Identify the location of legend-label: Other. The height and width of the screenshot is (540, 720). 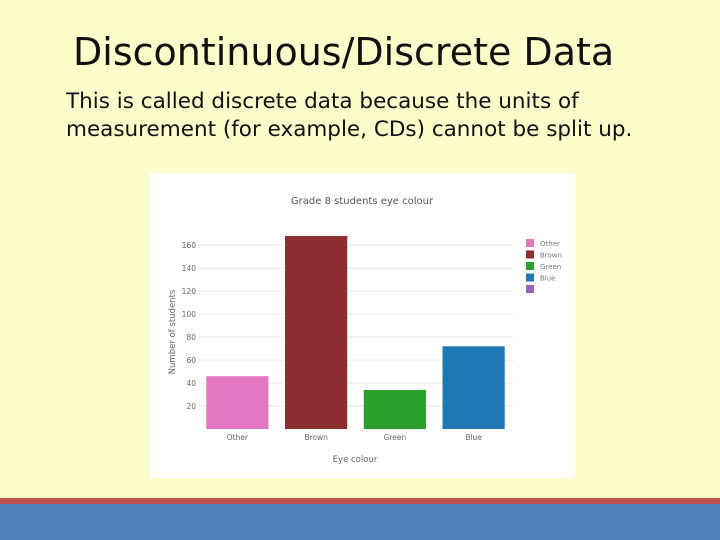
(550, 244).